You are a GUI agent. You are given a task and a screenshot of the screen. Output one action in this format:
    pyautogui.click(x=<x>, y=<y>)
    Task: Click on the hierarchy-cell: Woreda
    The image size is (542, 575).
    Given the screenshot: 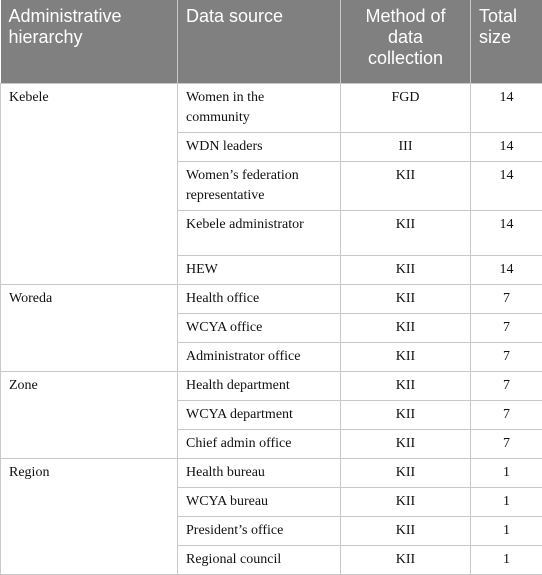 What is the action you would take?
    pyautogui.click(x=89, y=328)
    